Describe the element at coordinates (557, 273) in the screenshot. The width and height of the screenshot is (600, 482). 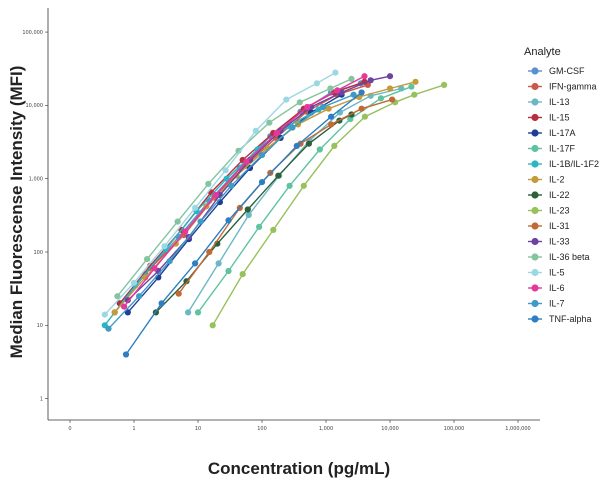
I see `legend-label: IL-5` at that location.